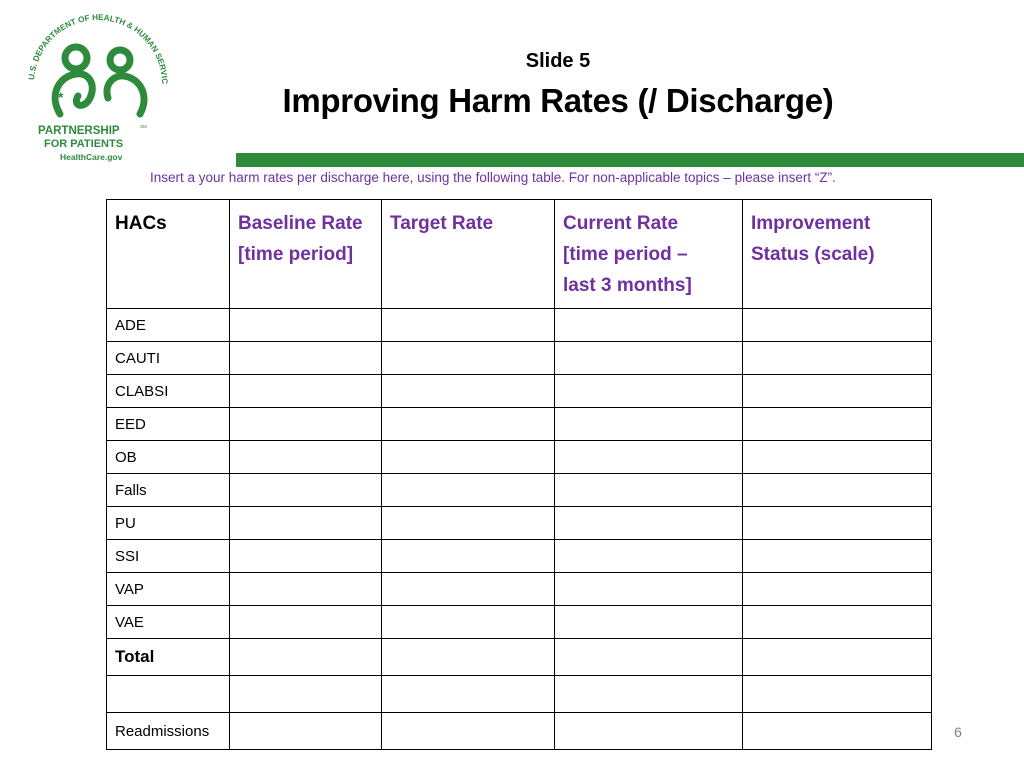  Describe the element at coordinates (168, 254) in the screenshot. I see `header-hacs: HACs` at that location.